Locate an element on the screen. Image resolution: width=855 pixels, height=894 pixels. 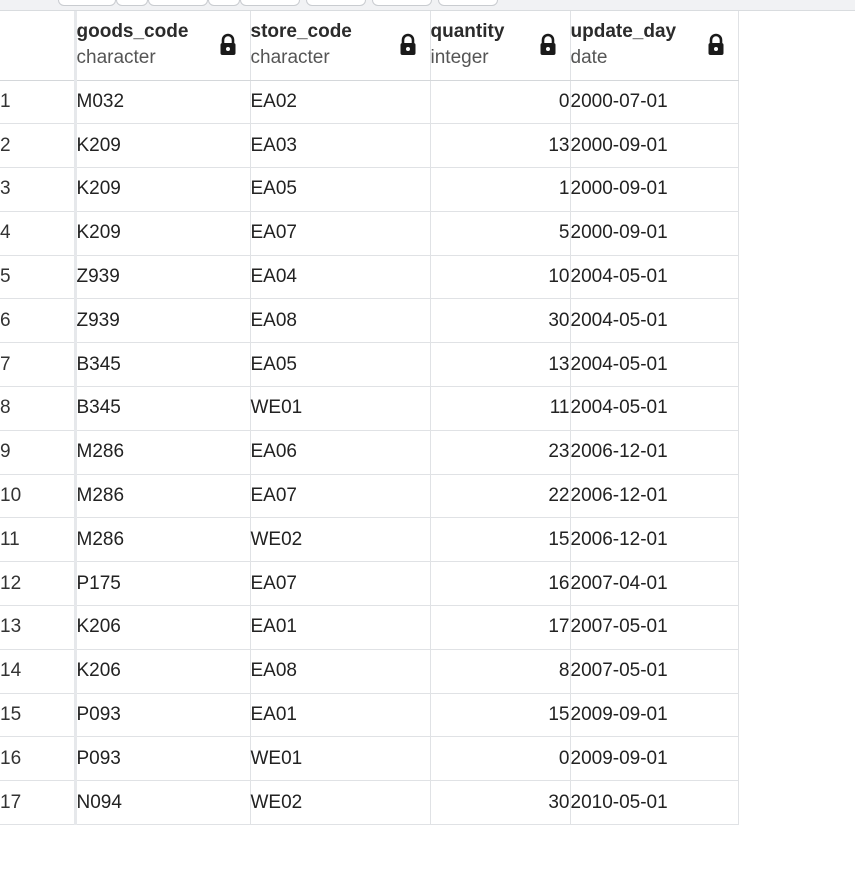
cell-goods-code: Z939 is located at coordinates (163, 321).